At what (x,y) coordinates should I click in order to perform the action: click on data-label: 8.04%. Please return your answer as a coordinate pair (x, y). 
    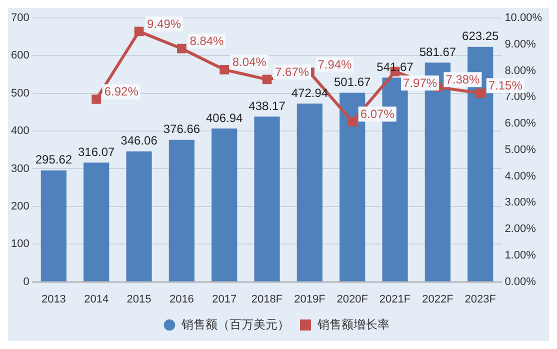
    Looking at the image, I should click on (249, 62).